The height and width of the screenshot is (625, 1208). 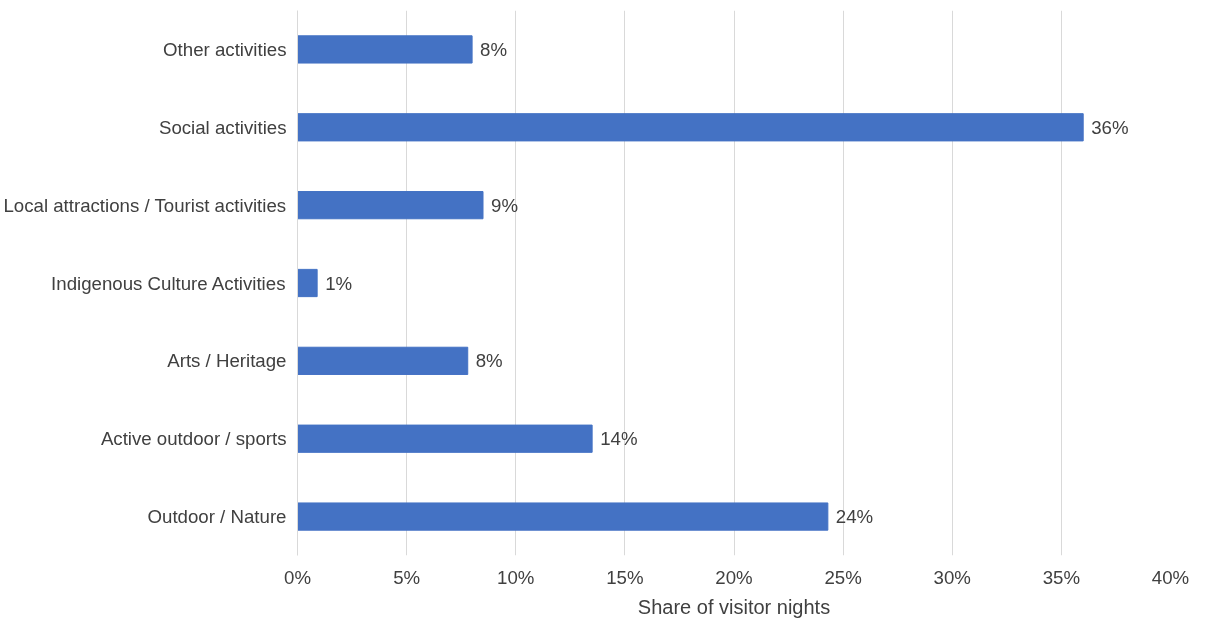 What do you see at coordinates (1170, 577) in the screenshot?
I see `x-tick-label: 40%` at bounding box center [1170, 577].